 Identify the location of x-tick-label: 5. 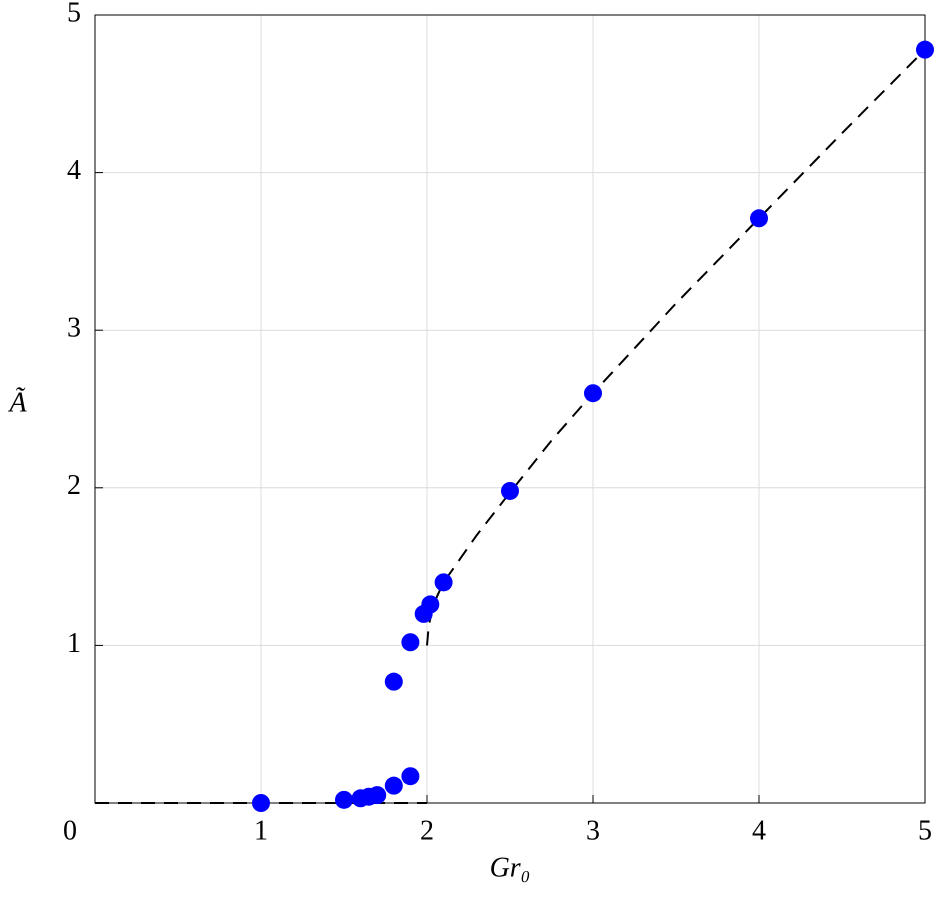
(925, 830).